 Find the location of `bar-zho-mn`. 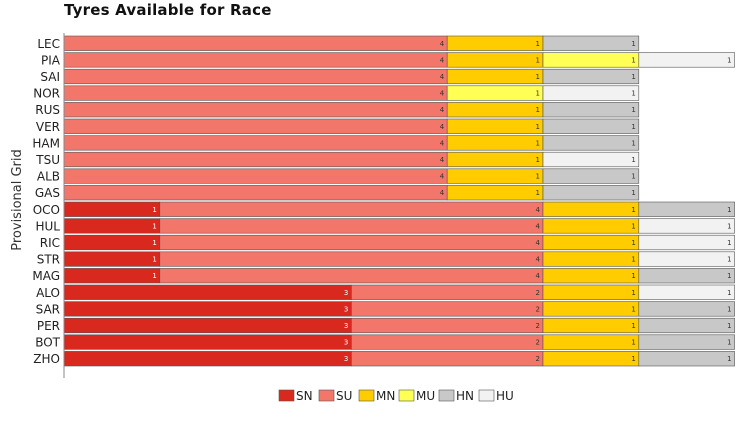

bar-zho-mn is located at coordinates (591, 359).